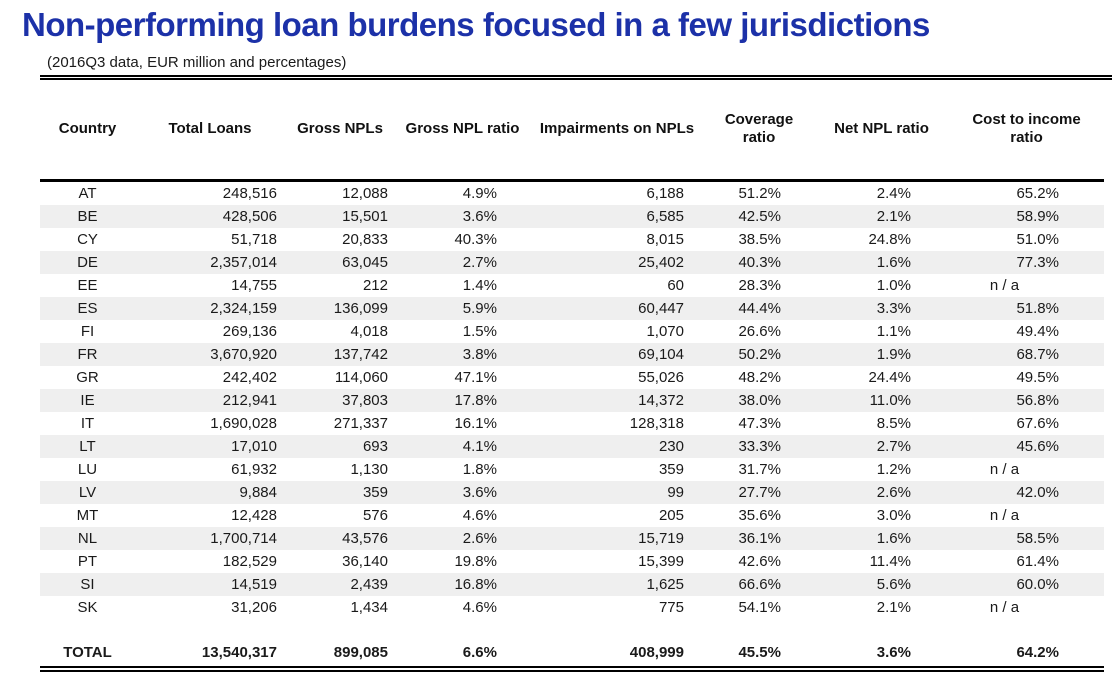 The width and height of the screenshot is (1114, 676). I want to click on cell-net-npl-ratio: 8.5%, so click(893, 423).